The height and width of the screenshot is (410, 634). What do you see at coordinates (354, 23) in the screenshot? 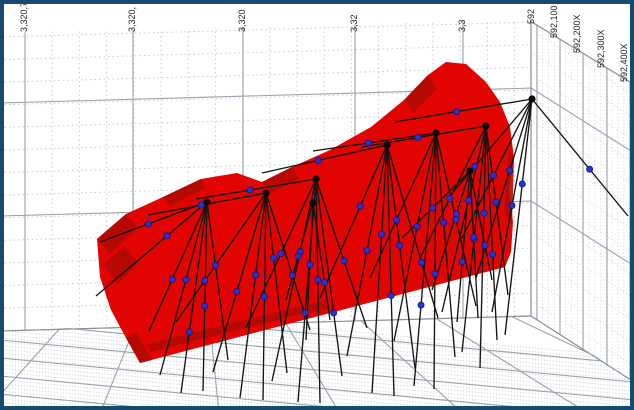
I see `y-axis-tick-label: 3,32` at bounding box center [354, 23].